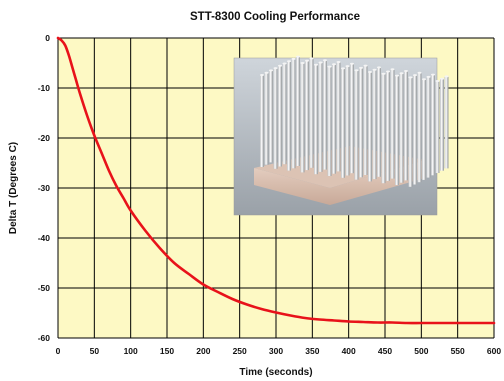 The height and width of the screenshot is (381, 504). I want to click on x-tick-label: 450, so click(385, 351).